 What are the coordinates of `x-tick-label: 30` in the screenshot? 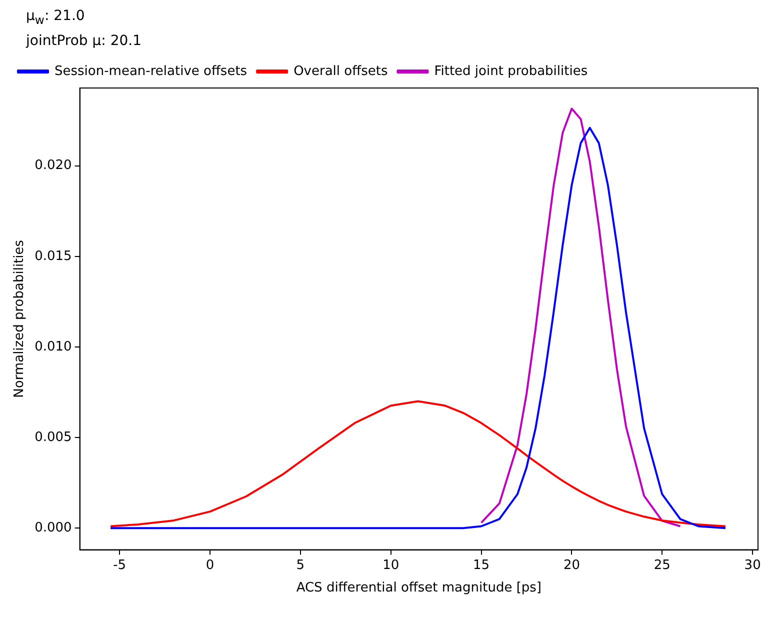 It's located at (752, 565).